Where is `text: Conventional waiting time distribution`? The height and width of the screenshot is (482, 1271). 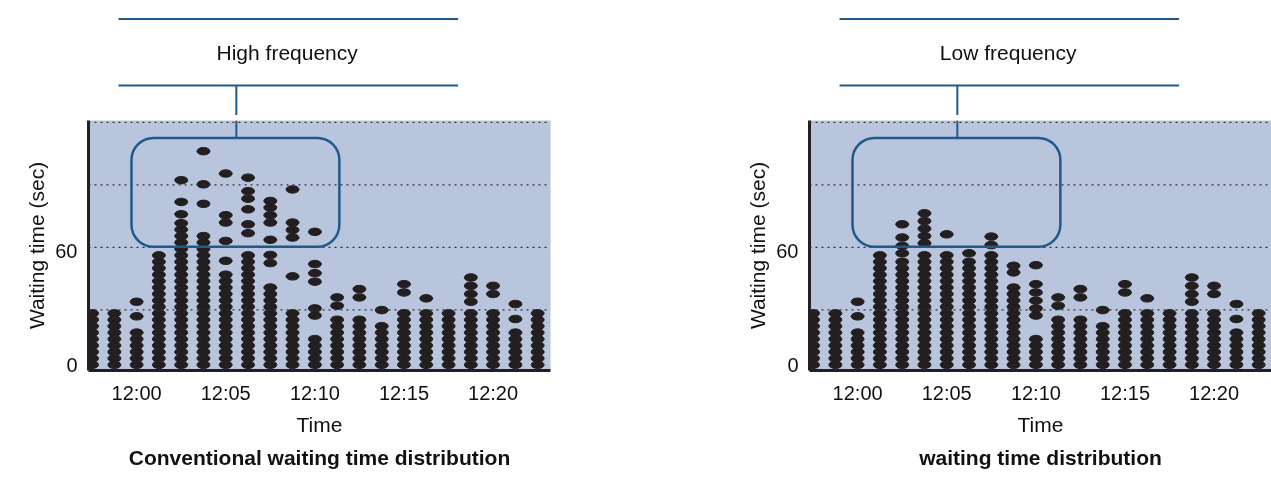 text: Conventional waiting time distribution is located at coordinates (319, 457).